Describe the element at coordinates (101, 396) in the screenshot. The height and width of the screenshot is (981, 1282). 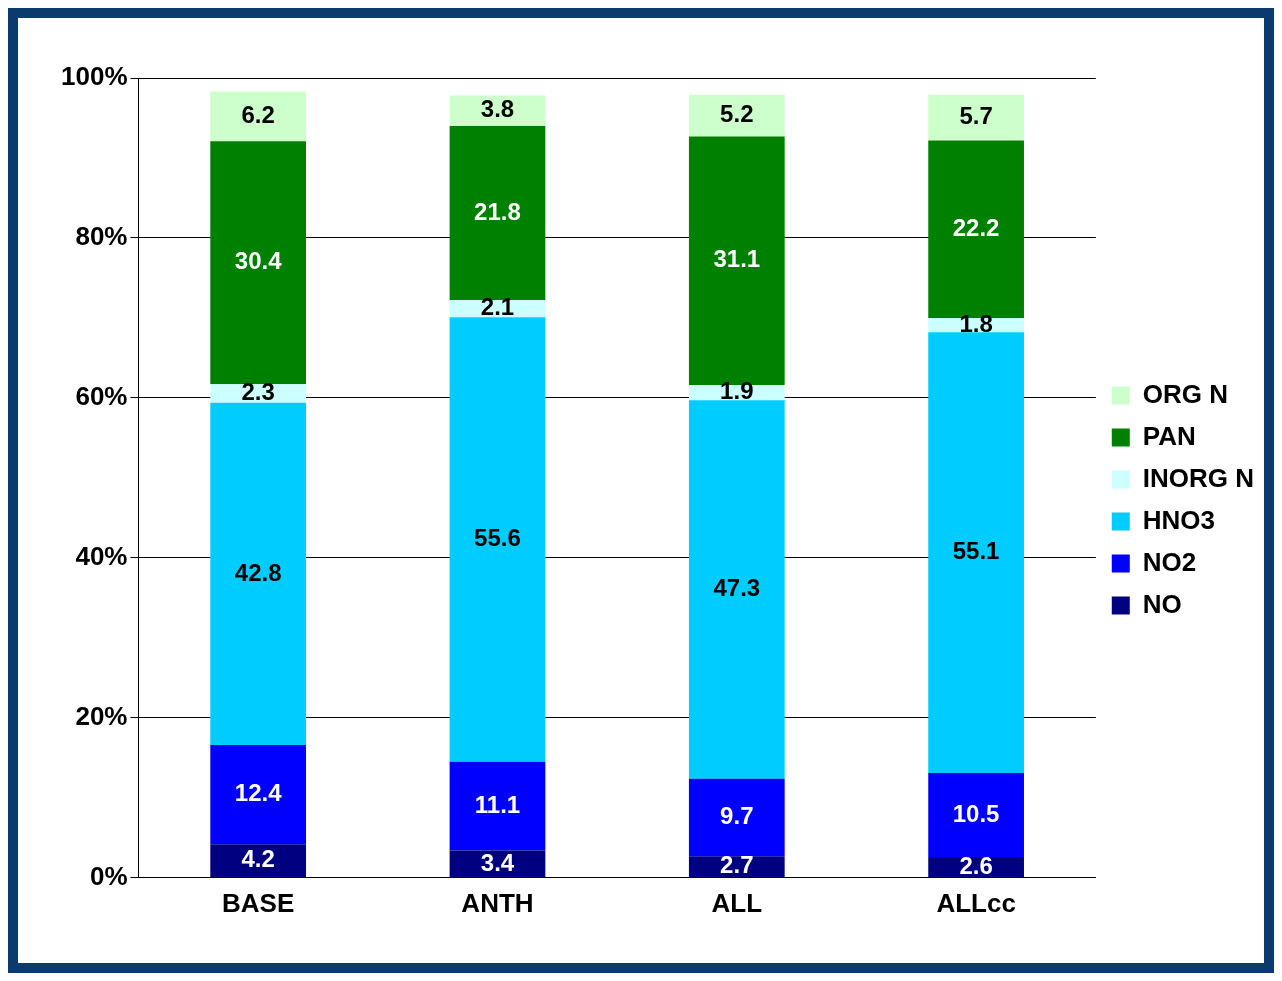
I see `y-tick-label: 60%` at that location.